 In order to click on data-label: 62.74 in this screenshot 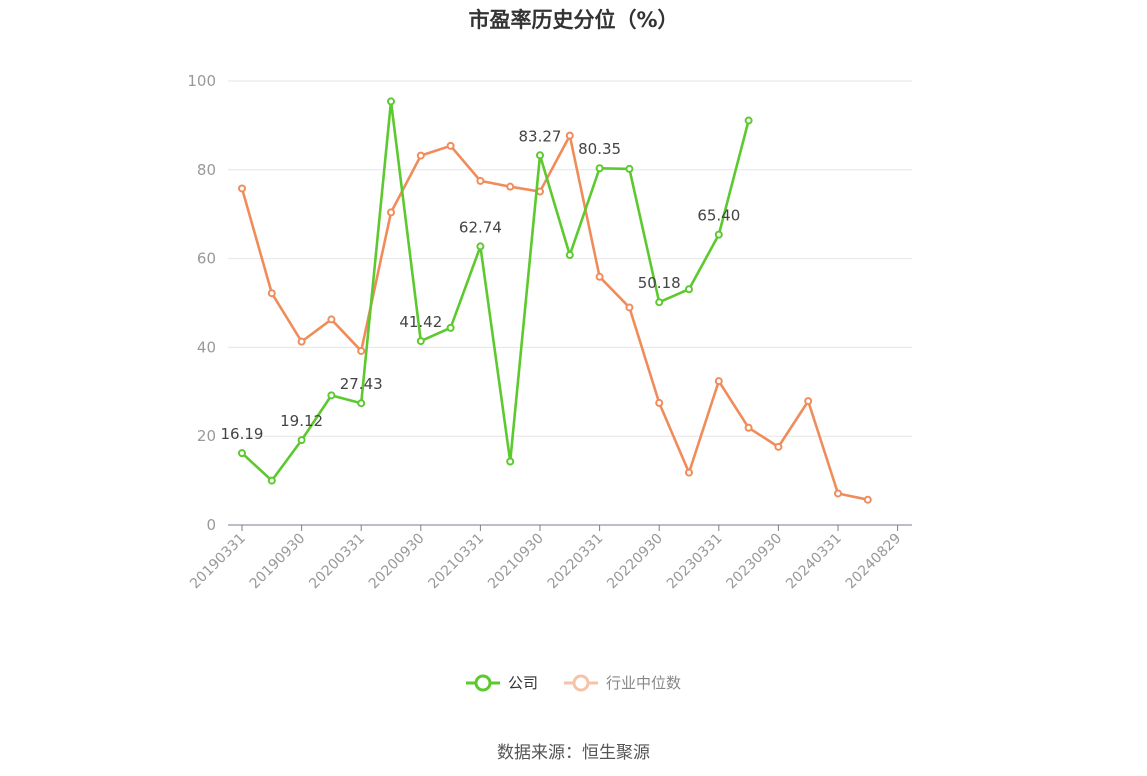, I will do `click(480, 227)`.